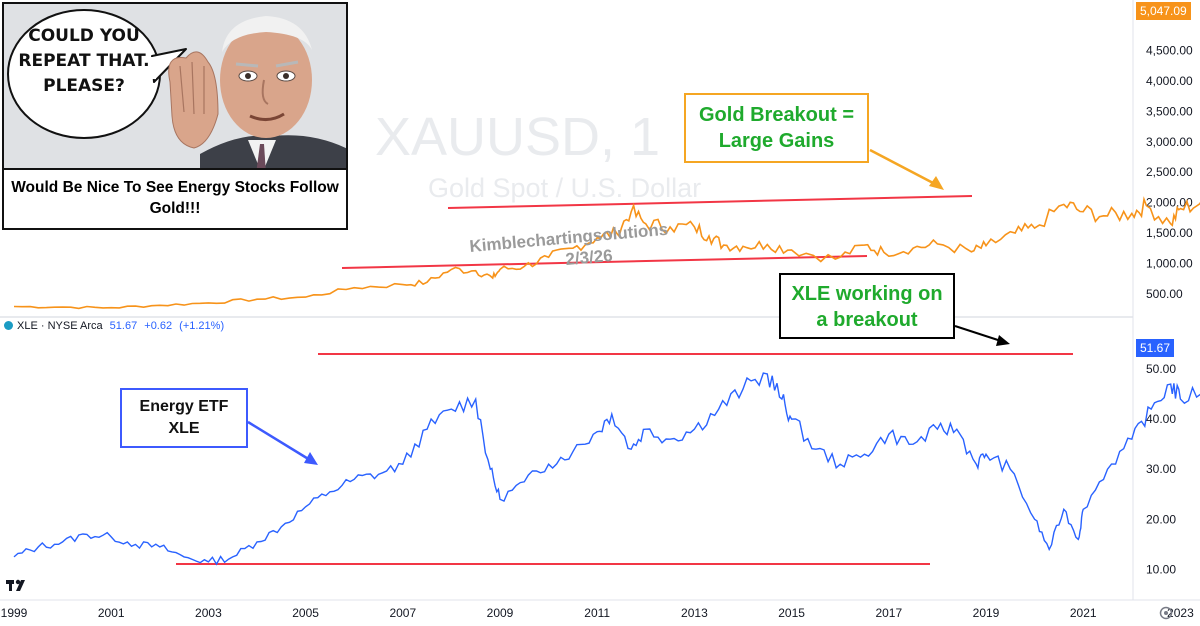 This screenshot has height=626, width=1200. Describe the element at coordinates (694, 613) in the screenshot. I see `time-tick-label: 2013` at that location.